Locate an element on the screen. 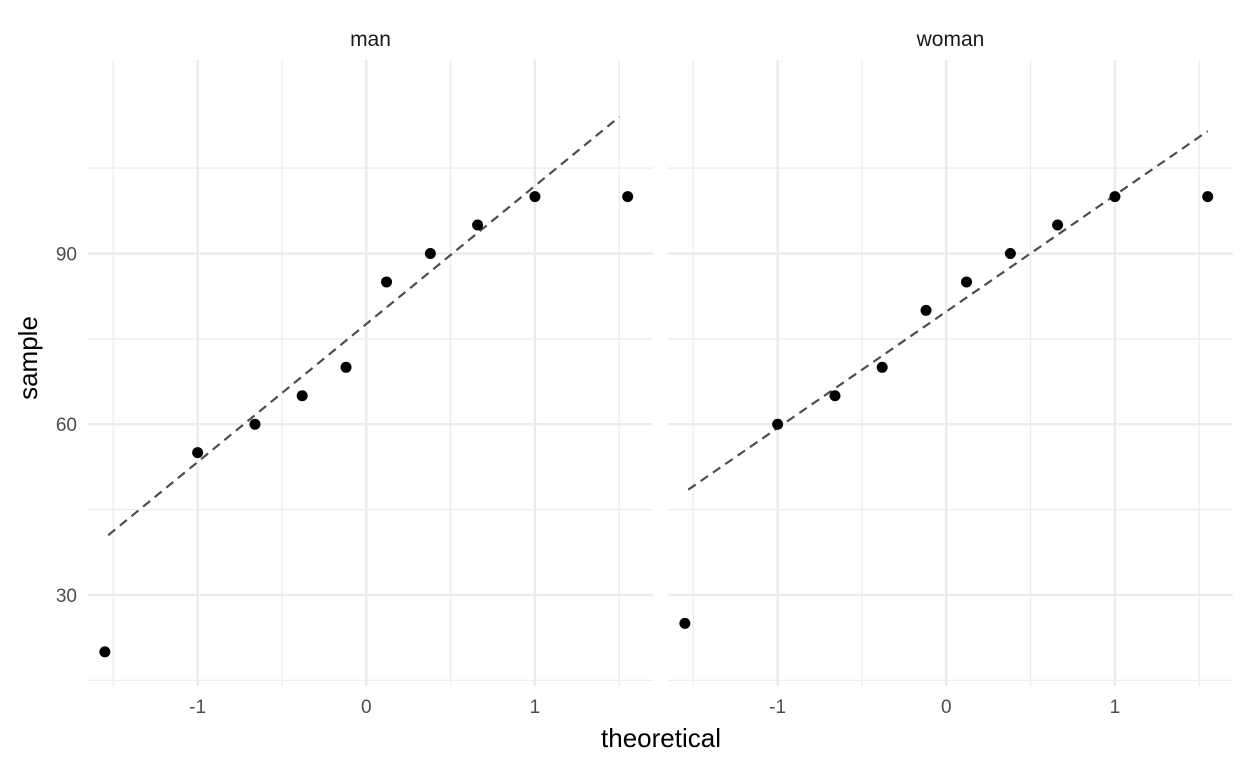 The width and height of the screenshot is (1248, 768). y-axis-title: sample is located at coordinates (28, 358).